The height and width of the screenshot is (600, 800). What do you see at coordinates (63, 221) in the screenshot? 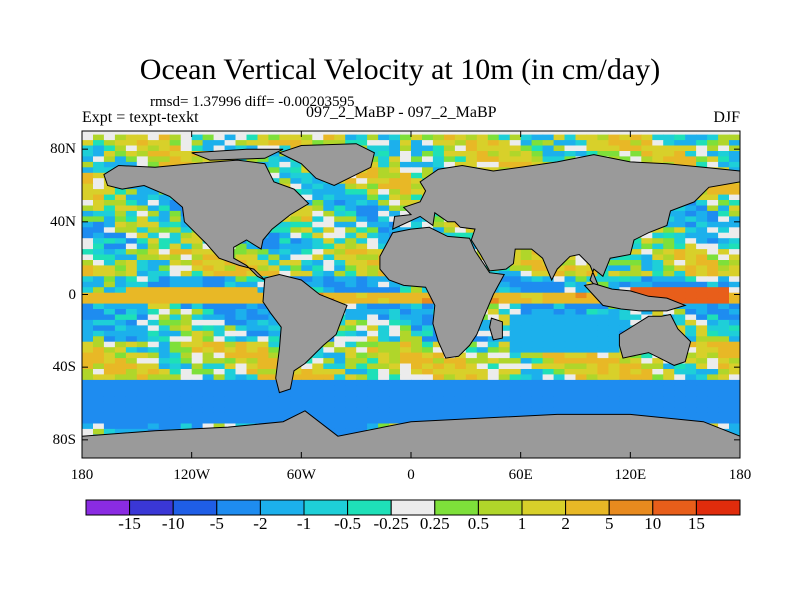
I see `y-tick-label: 40N` at bounding box center [63, 221].